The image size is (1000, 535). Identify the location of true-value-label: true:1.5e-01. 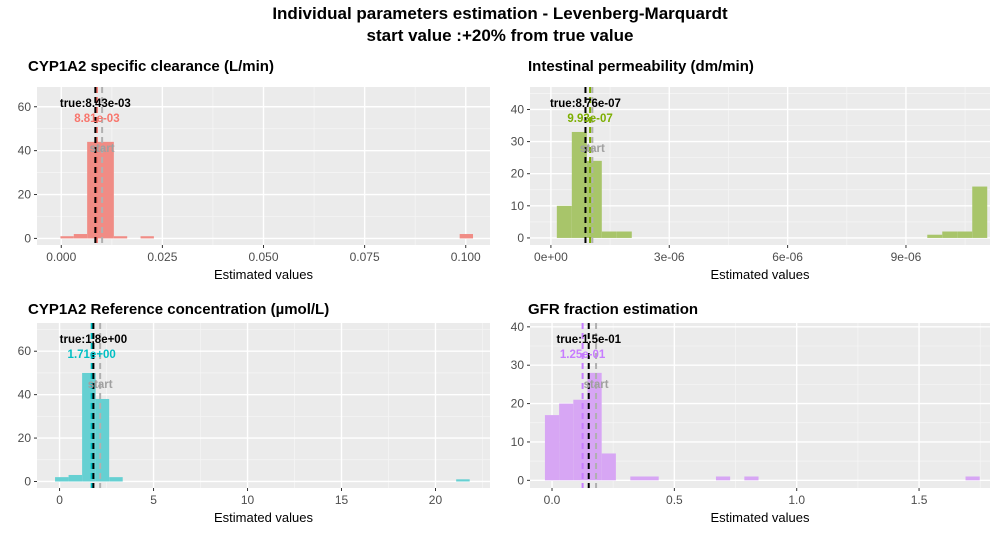
(588, 340).